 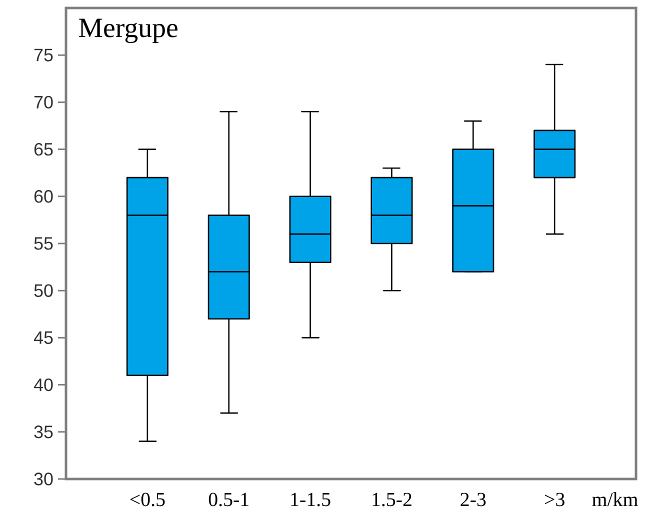 What do you see at coordinates (43, 55) in the screenshot?
I see `y-tick-label: 75` at bounding box center [43, 55].